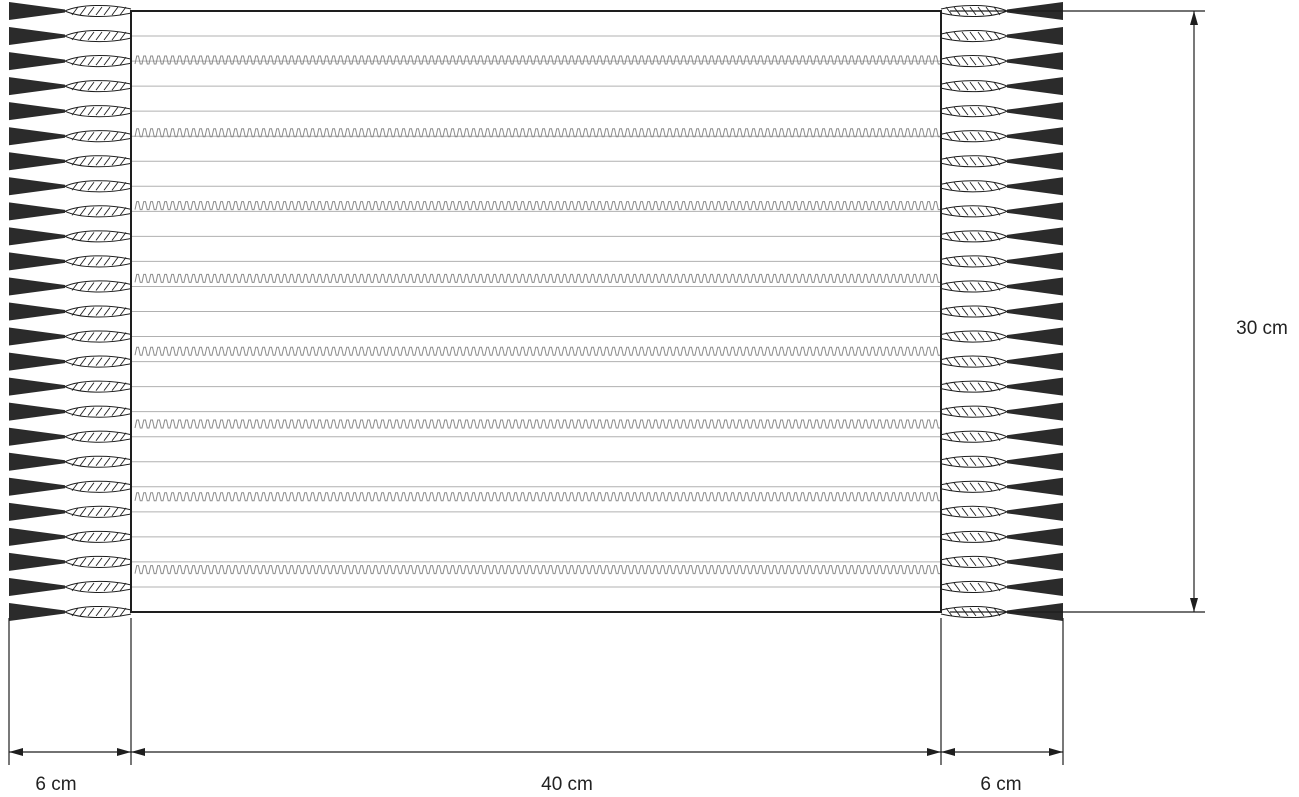  What do you see at coordinates (567, 784) in the screenshot?
I see `body-width-dimension-label: 40 cm` at bounding box center [567, 784].